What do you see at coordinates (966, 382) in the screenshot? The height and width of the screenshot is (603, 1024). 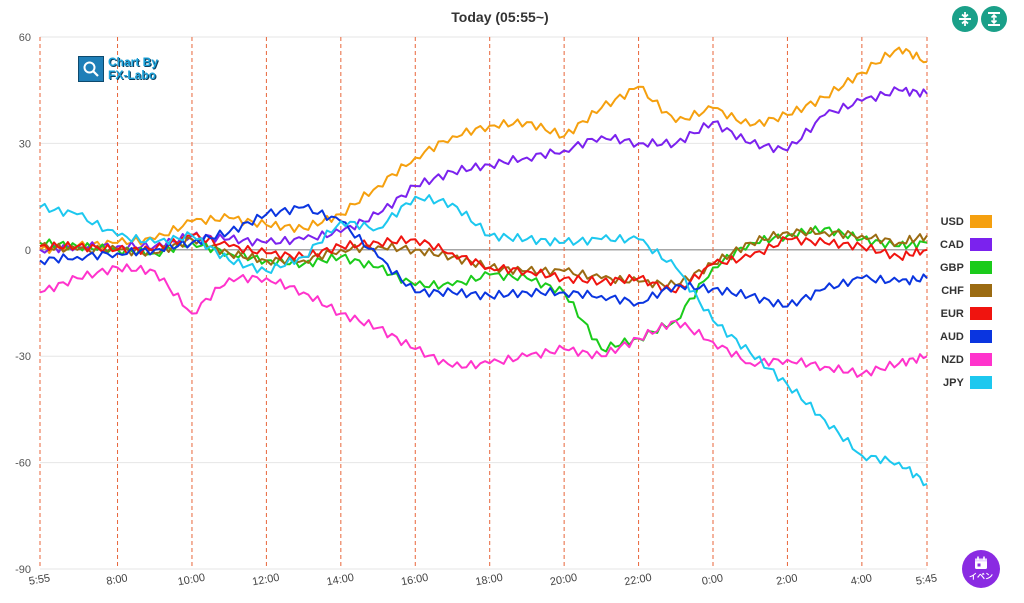 I see `legend-item-jpy: JPY` at bounding box center [966, 382].